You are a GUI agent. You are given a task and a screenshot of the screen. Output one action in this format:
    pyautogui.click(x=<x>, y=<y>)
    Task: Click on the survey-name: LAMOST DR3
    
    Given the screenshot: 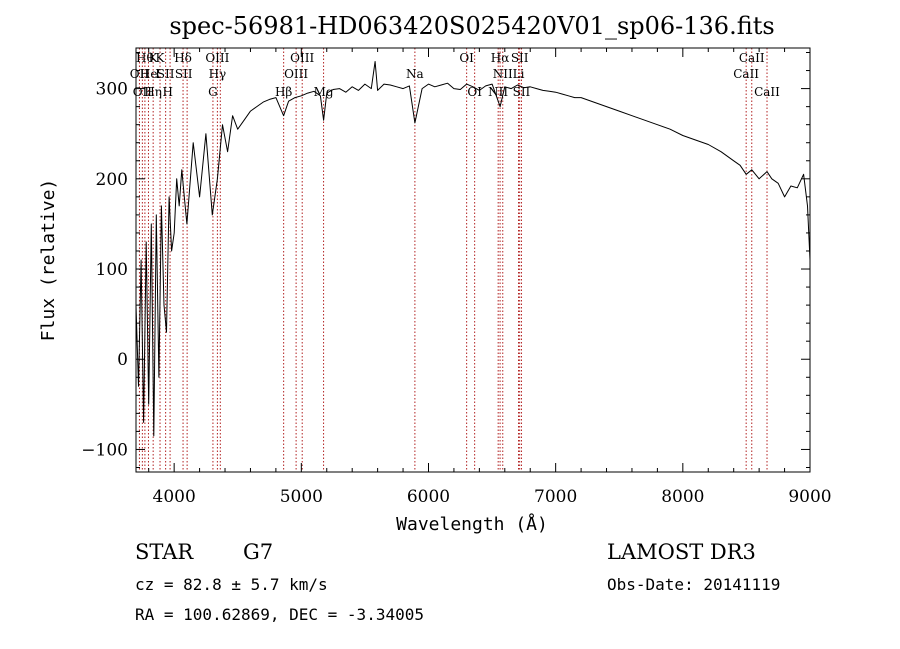 What is the action you would take?
    pyautogui.click(x=681, y=552)
    